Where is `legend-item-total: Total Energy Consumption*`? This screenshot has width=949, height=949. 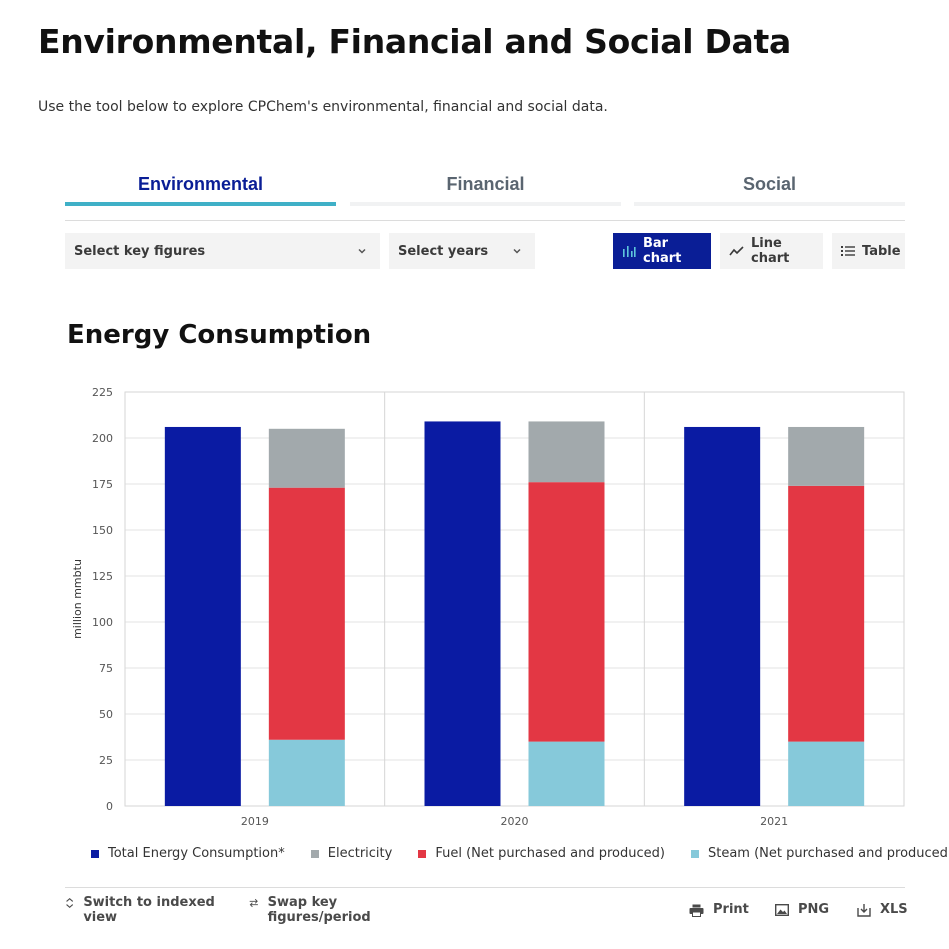
legend-item-total: Total Energy Consumption* is located at coordinates (188, 853).